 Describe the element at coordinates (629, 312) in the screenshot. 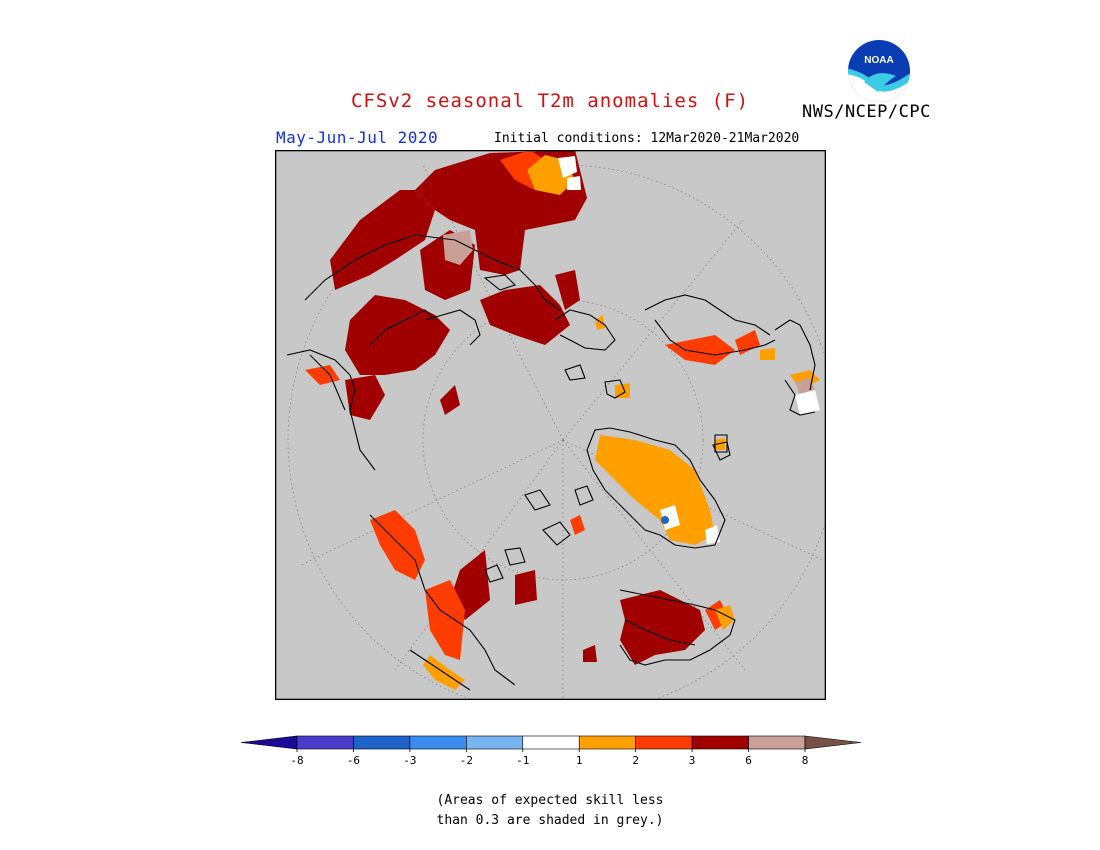

I see `anomaly-tan-areas` at that location.